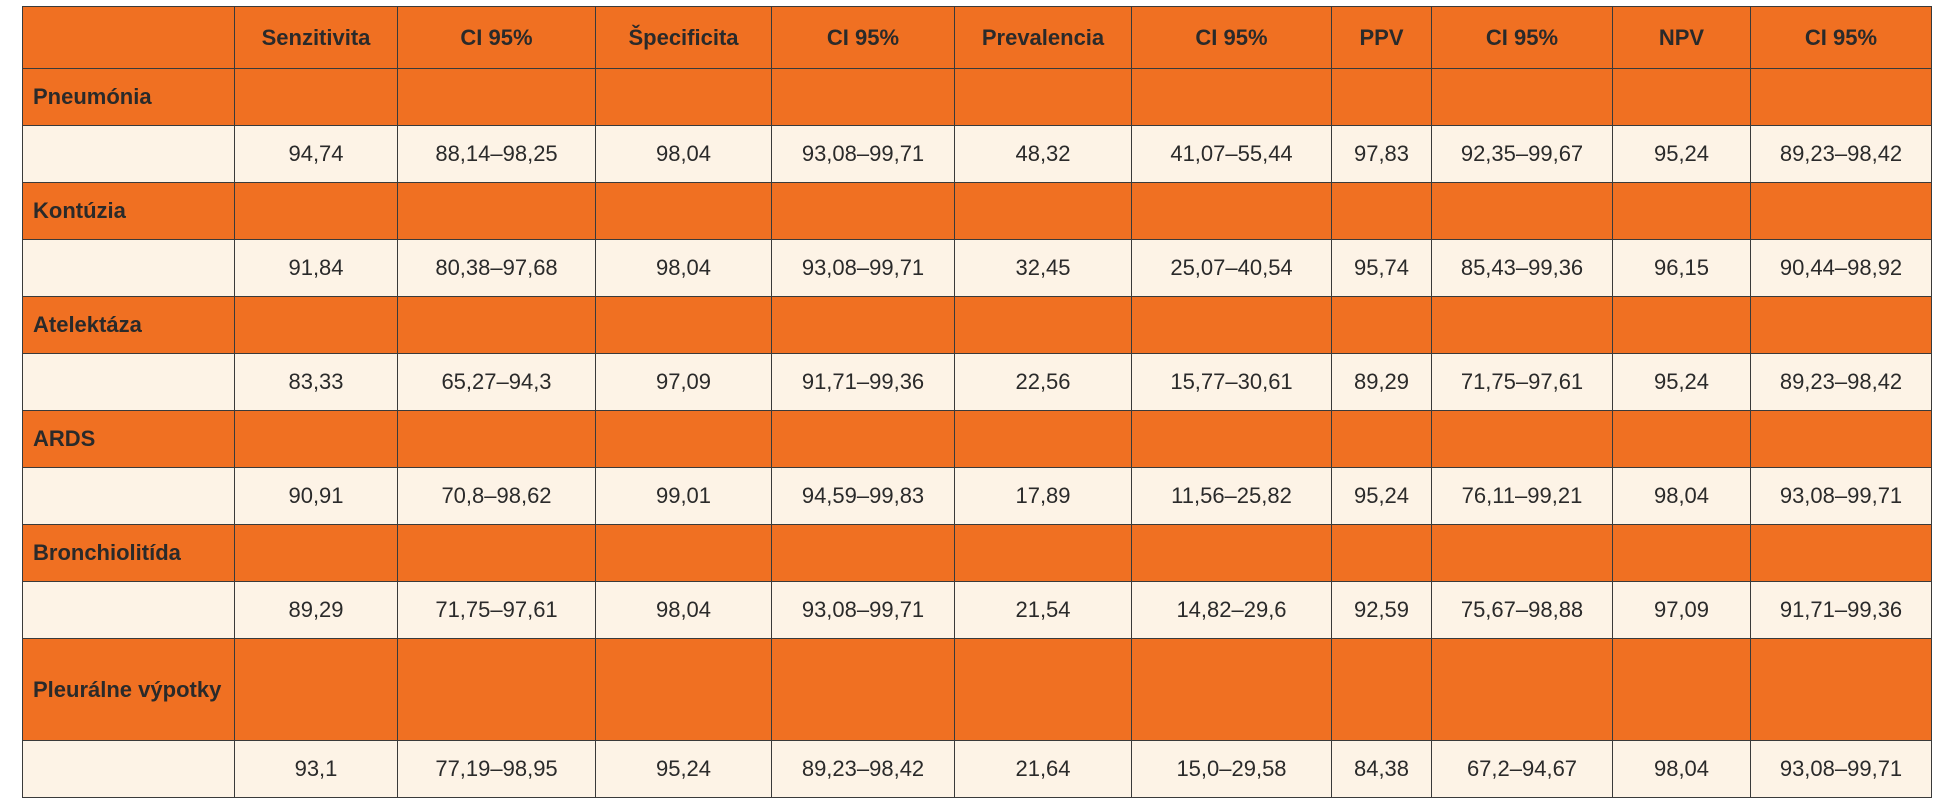 The height and width of the screenshot is (800, 1959). I want to click on value-cell: 90,44–98,92, so click(1841, 268).